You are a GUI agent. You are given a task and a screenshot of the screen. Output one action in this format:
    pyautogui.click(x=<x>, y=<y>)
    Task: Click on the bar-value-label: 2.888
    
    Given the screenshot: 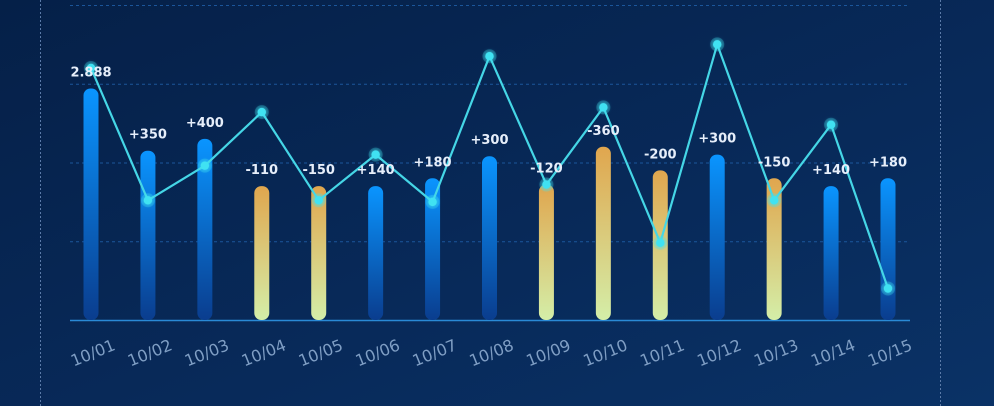 What is the action you would take?
    pyautogui.click(x=90, y=72)
    